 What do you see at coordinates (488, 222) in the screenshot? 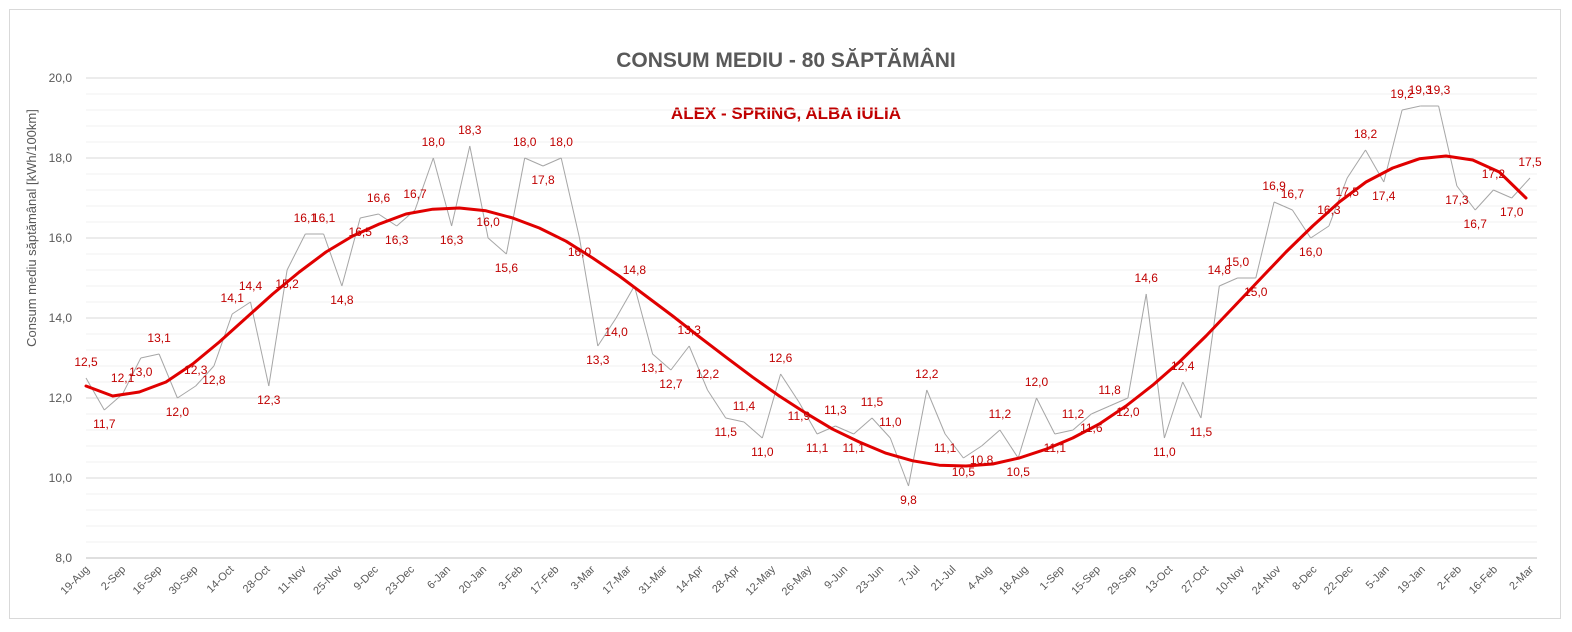
I see `data-label: 16,0` at bounding box center [488, 222].